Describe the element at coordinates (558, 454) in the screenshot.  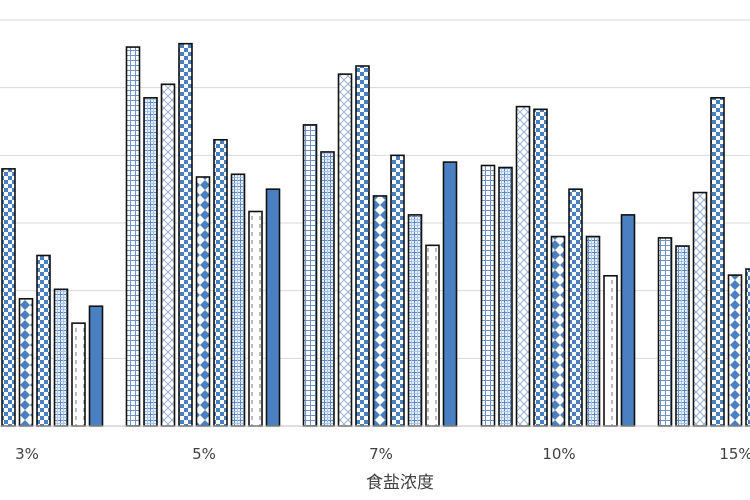
I see `x-tick-label: 10%` at that location.